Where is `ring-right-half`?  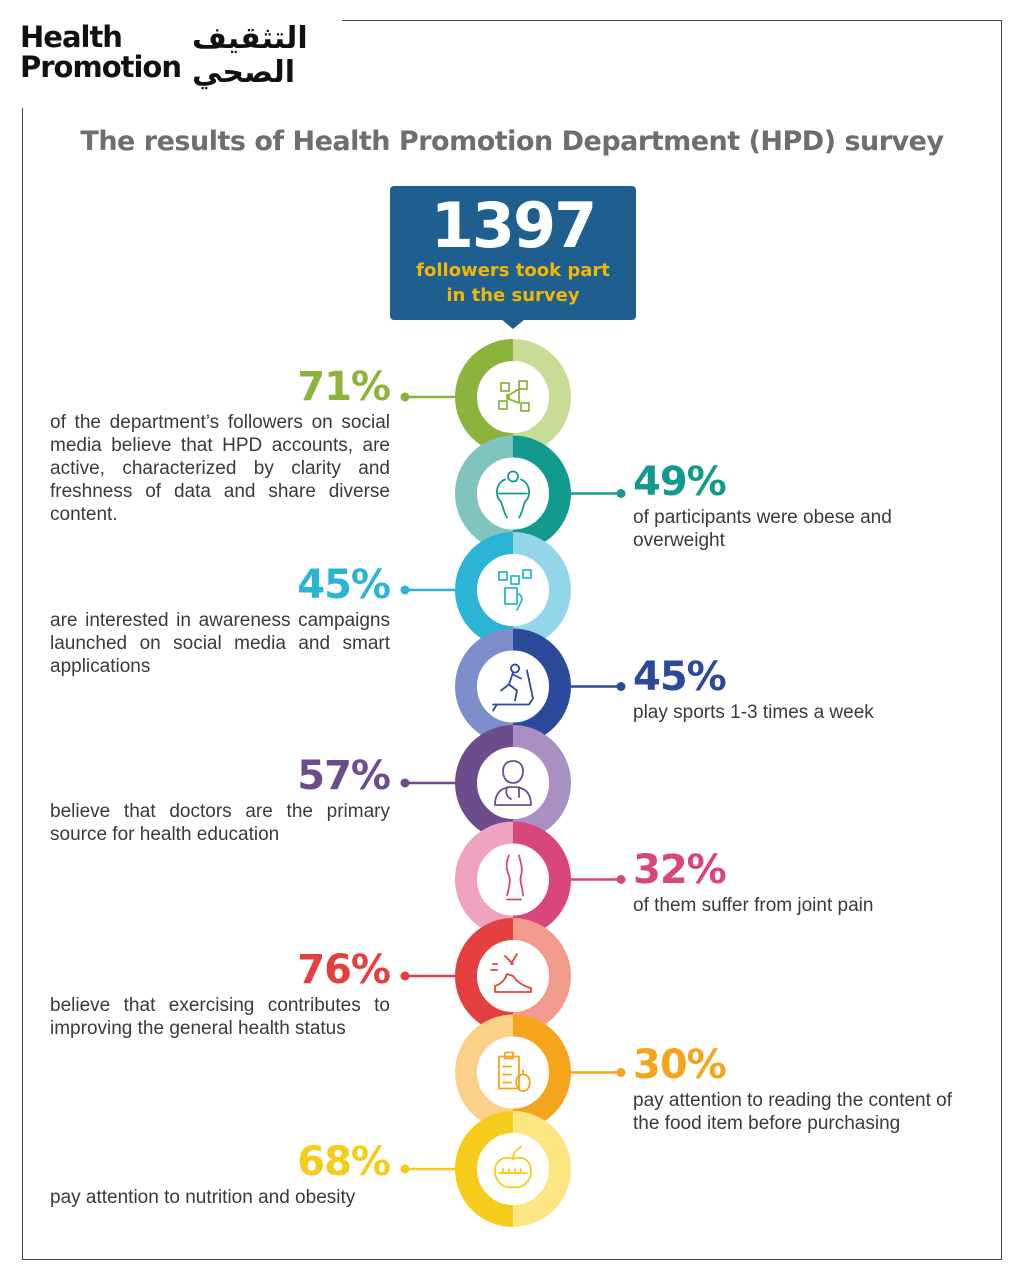 ring-right-half is located at coordinates (541, 1169).